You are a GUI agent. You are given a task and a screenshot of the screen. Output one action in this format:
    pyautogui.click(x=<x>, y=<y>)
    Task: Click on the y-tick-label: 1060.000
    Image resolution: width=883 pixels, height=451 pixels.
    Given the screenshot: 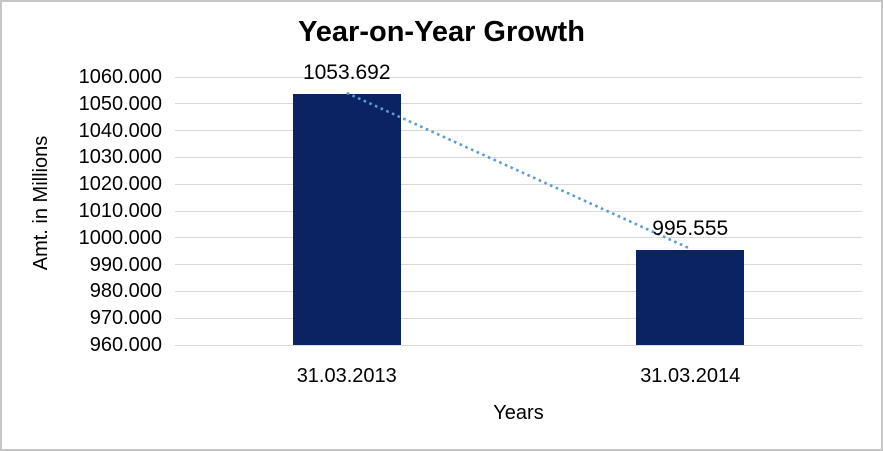 What is the action you would take?
    pyautogui.click(x=120, y=77)
    